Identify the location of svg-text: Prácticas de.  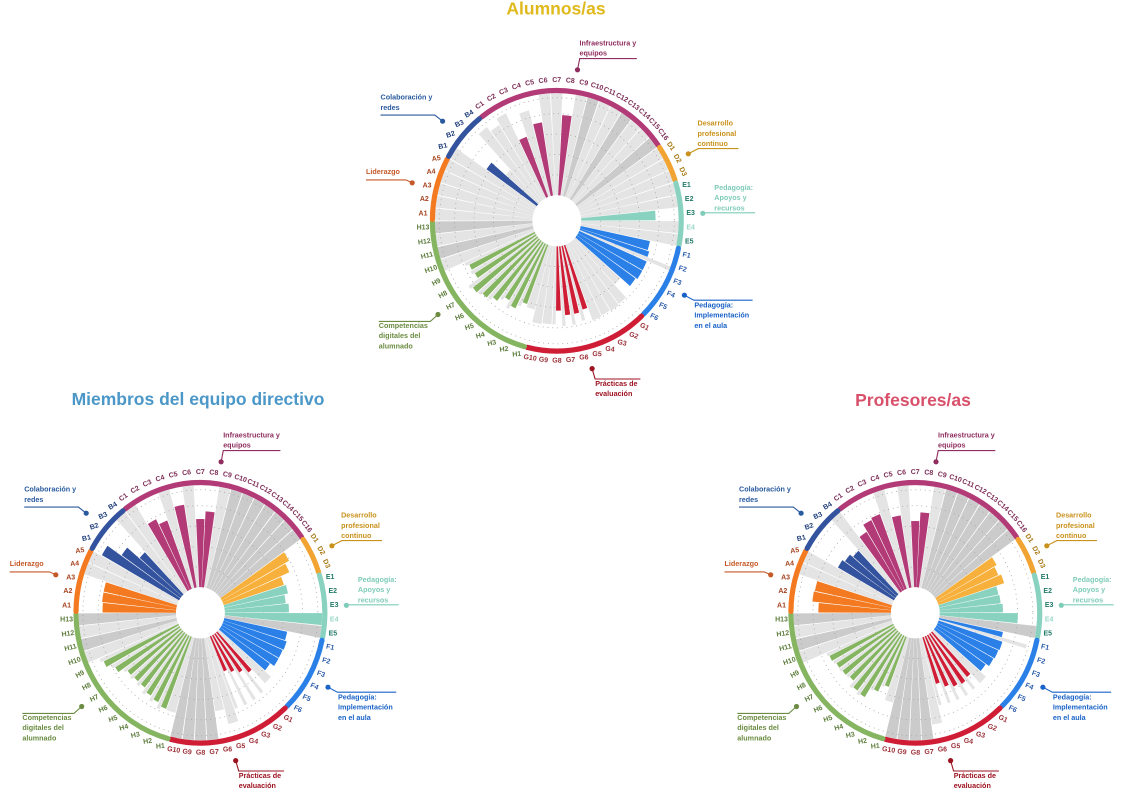
(616, 383).